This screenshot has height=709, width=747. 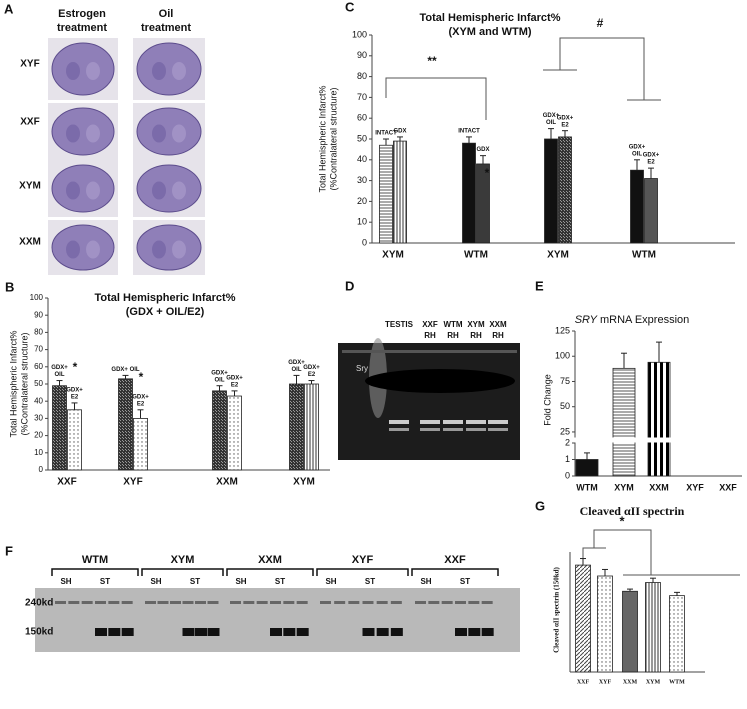 What do you see at coordinates (38, 435) in the screenshot?
I see `y-tick-label: 20` at bounding box center [38, 435].